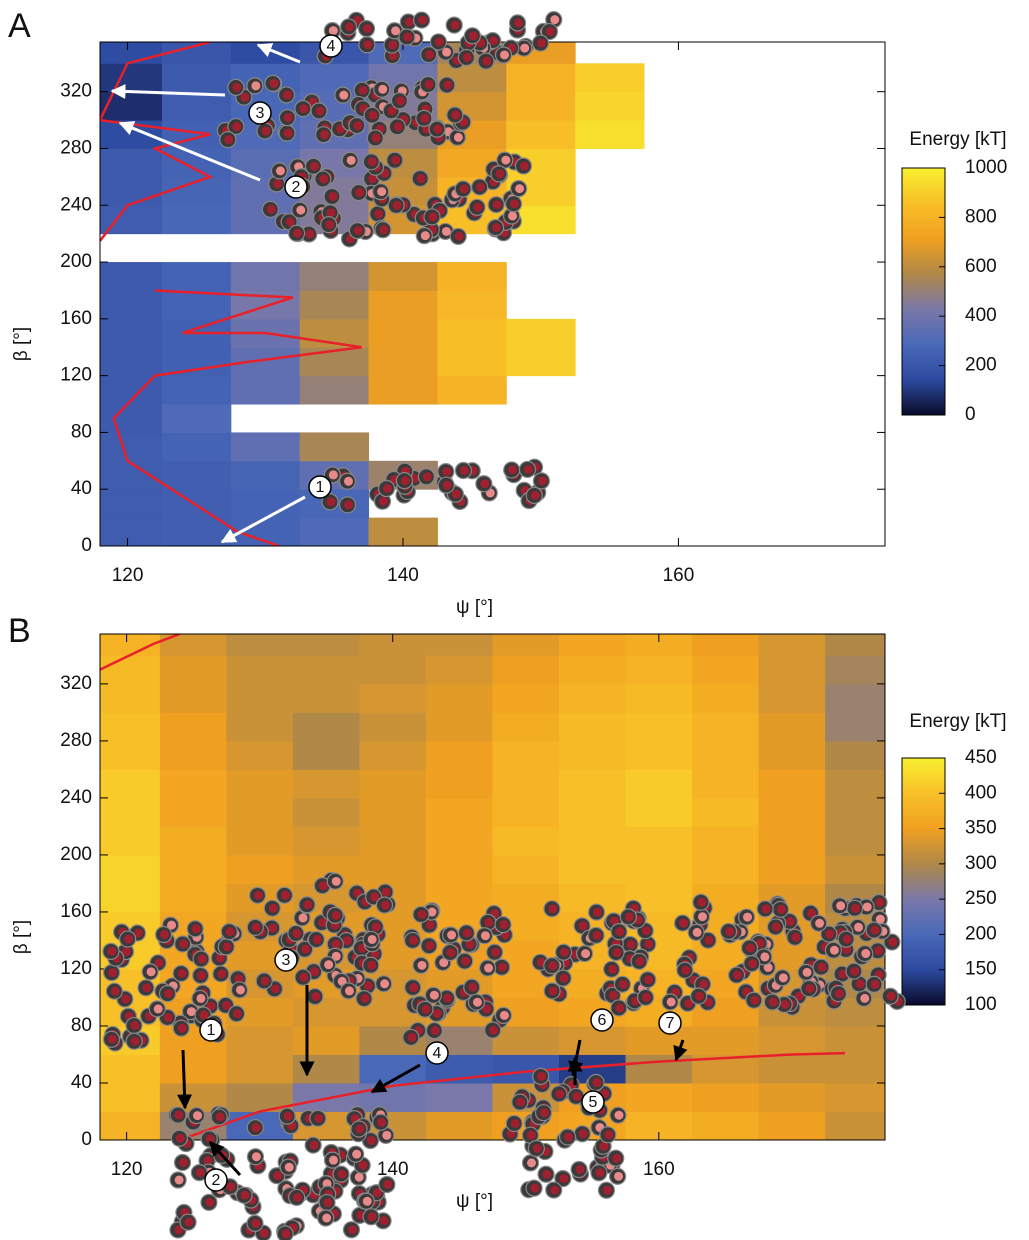  I want to click on colorbar-tick-label: 200, so click(981, 933).